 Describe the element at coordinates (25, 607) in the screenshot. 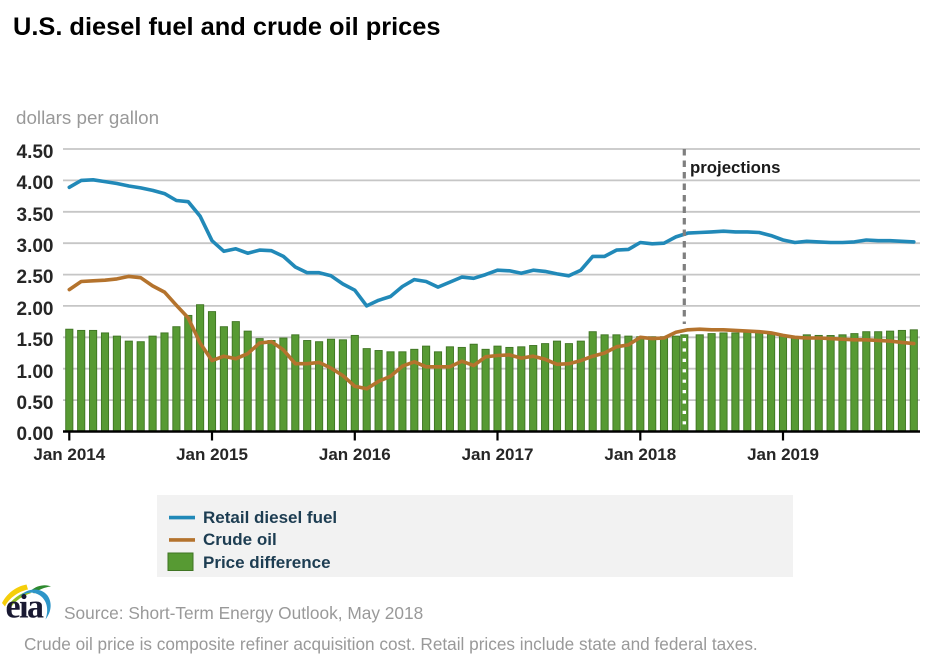

I see `svg-text: eia` at that location.